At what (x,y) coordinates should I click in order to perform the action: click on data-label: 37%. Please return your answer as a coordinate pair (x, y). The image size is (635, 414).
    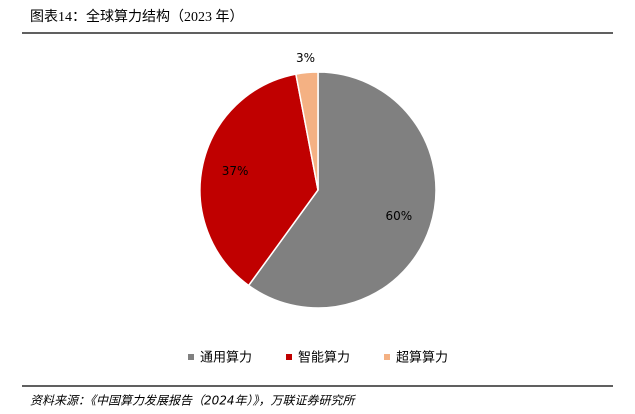
    Looking at the image, I should click on (235, 171).